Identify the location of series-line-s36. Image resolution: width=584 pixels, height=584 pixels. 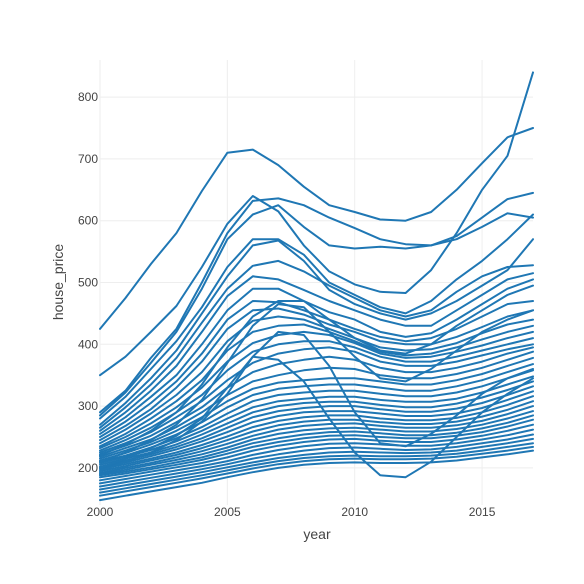
(316, 468).